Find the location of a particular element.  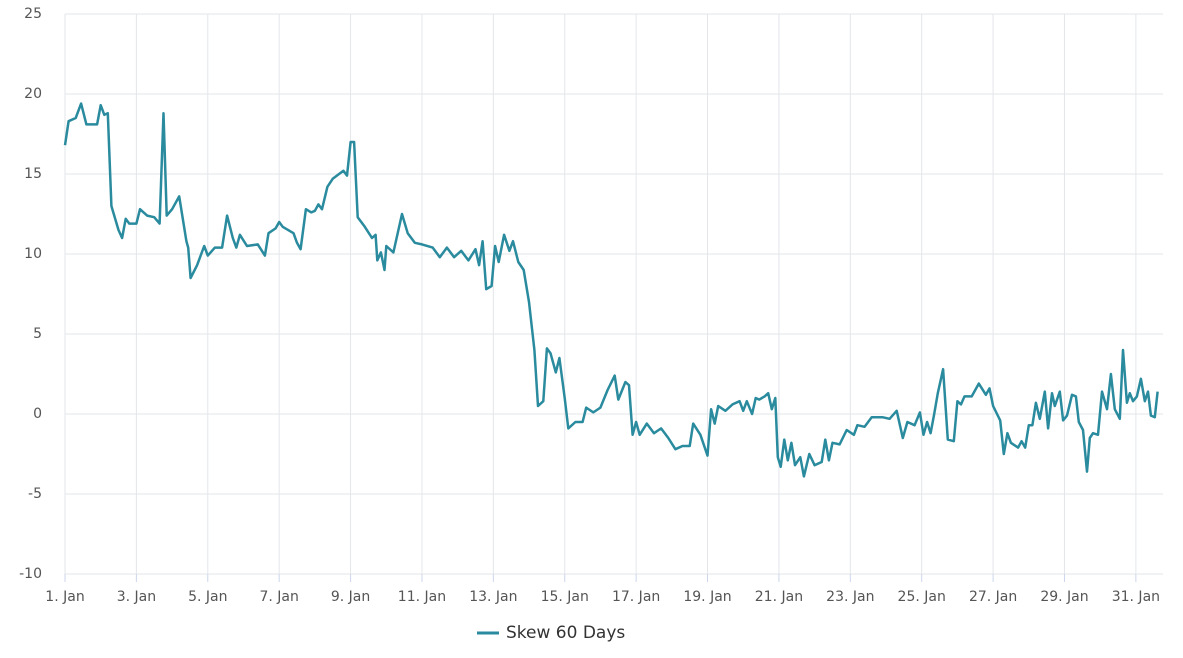

x-tick-label: 7. Jan is located at coordinates (278, 597).